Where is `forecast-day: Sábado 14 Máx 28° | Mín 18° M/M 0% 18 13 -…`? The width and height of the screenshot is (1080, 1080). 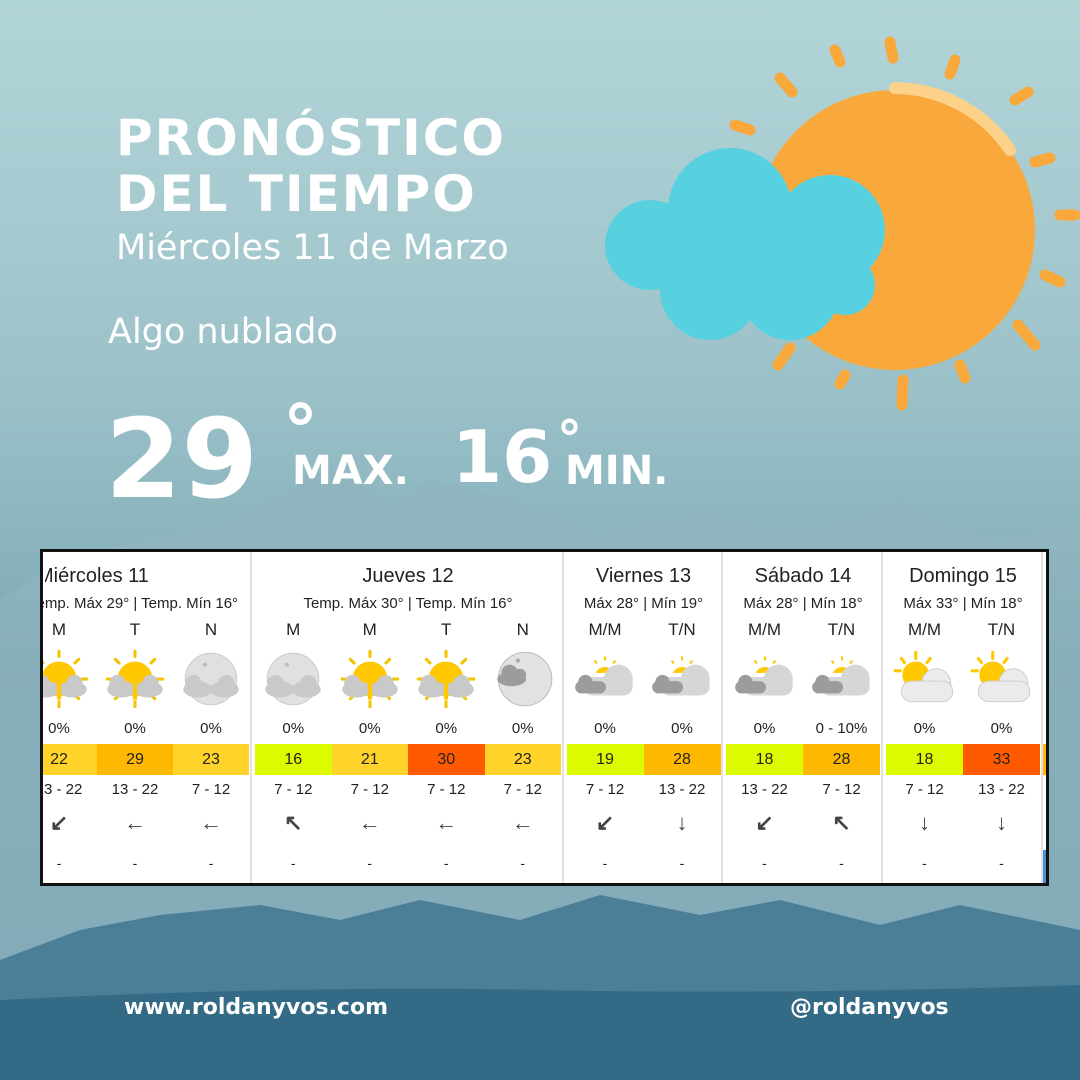
forecast-day: Sábado 14 Máx 28° | Mín 18° M/M 0% 18 13 -… is located at coordinates (803, 717).